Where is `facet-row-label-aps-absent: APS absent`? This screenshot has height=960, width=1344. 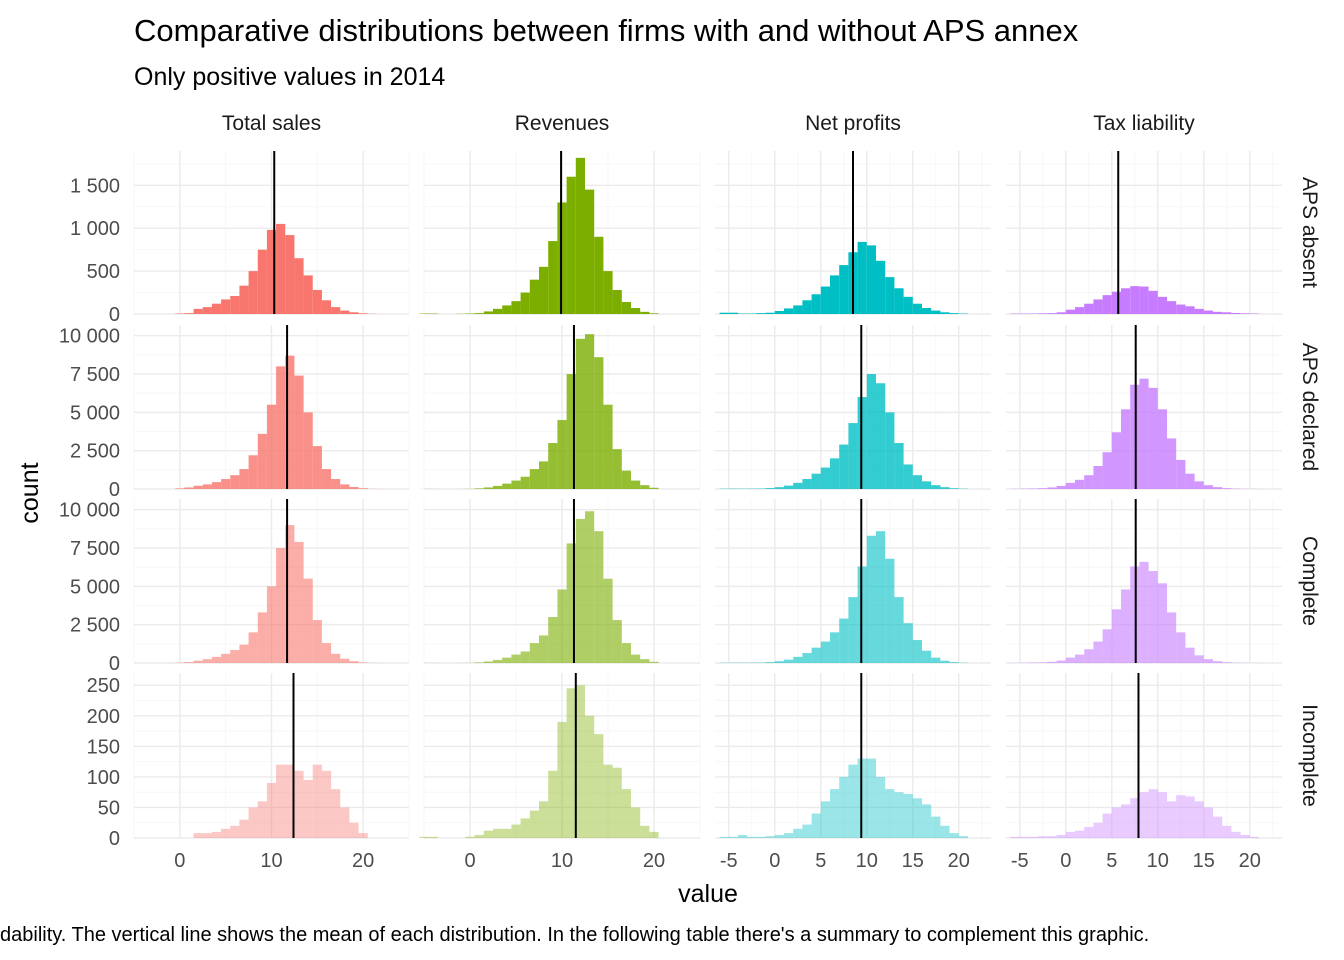 facet-row-label-aps-absent: APS absent is located at coordinates (1309, 232).